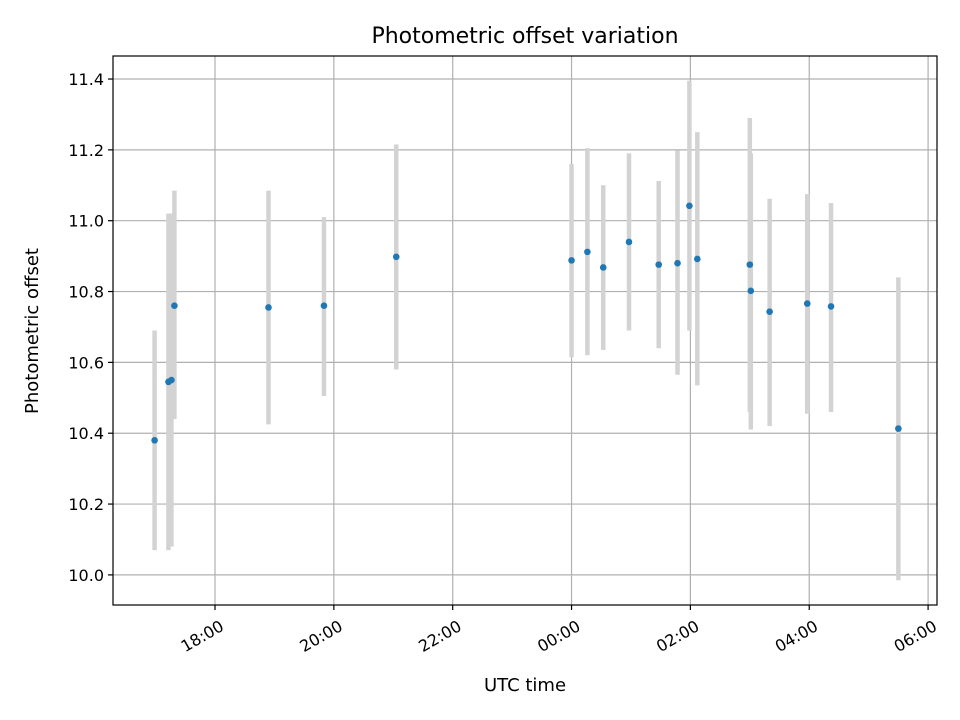 This screenshot has width=960, height=720. Describe the element at coordinates (86, 292) in the screenshot. I see `y-tick-label: 10.8` at that location.